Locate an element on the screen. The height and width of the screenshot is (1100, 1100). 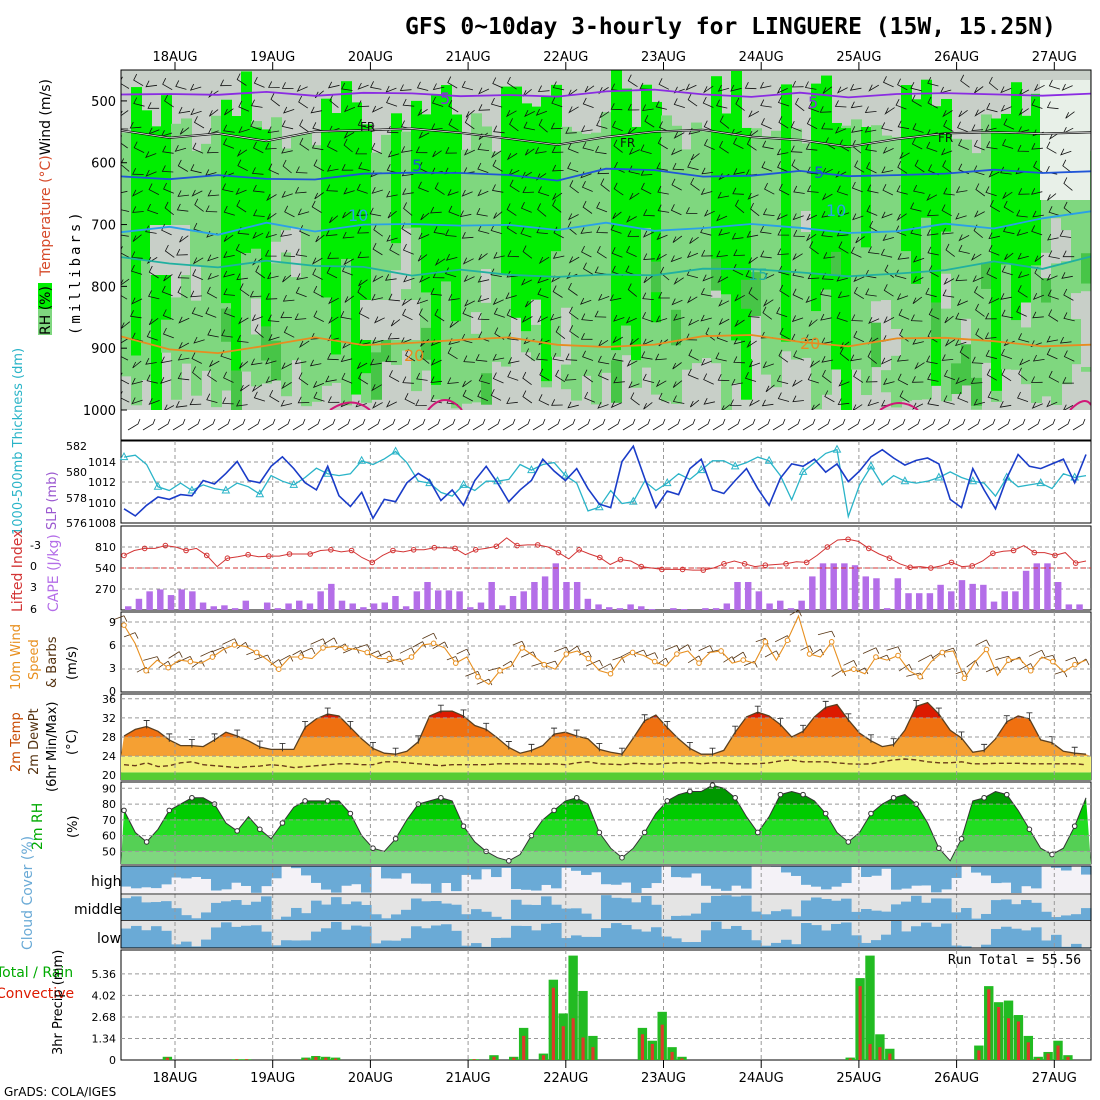
rh-mid-patch is located at coordinates (656, 277).